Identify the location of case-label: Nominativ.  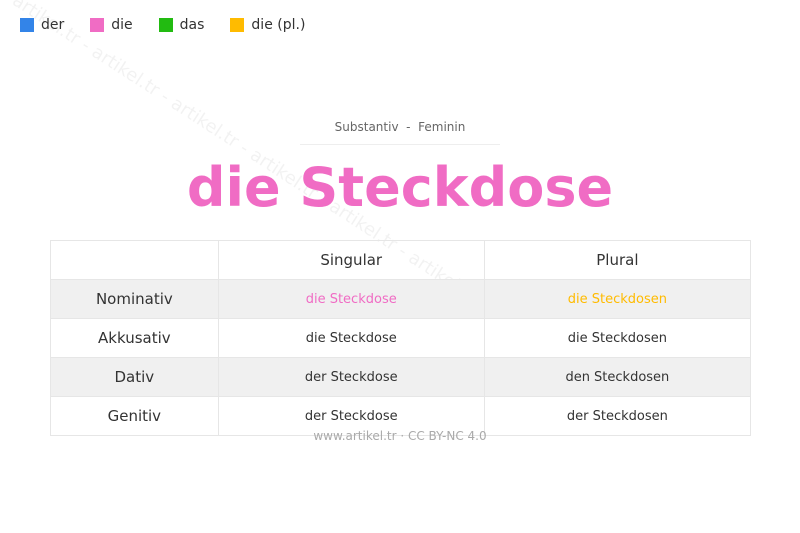
(134, 299).